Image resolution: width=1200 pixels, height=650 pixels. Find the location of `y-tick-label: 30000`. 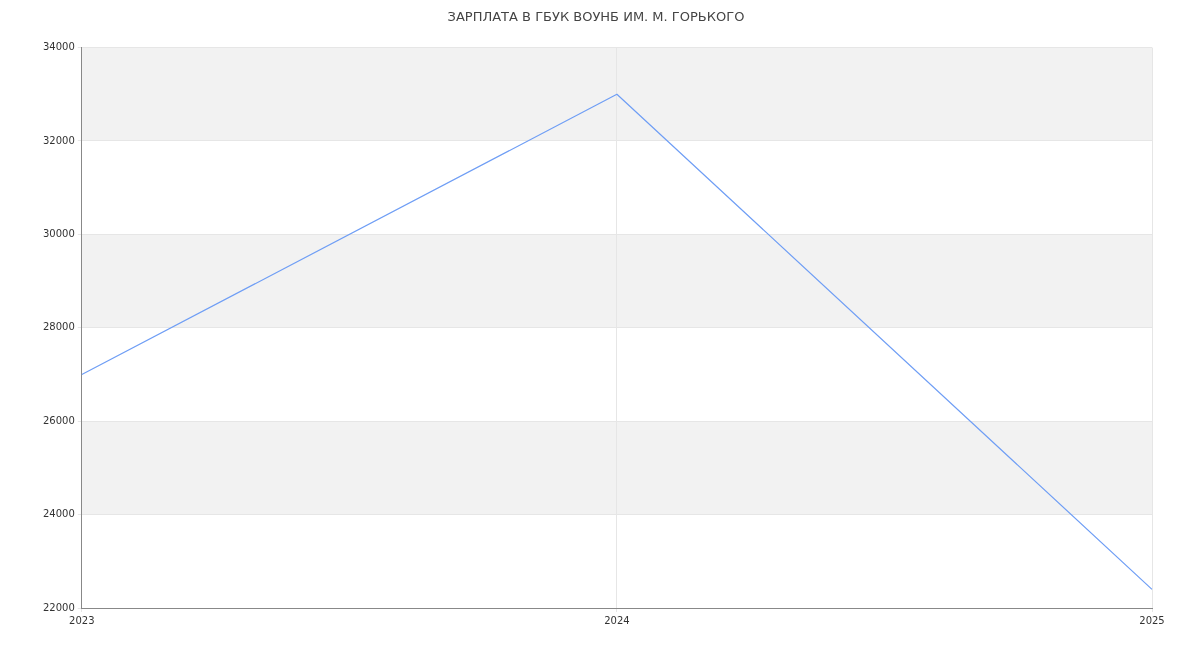

y-tick-label: 30000 is located at coordinates (59, 233).